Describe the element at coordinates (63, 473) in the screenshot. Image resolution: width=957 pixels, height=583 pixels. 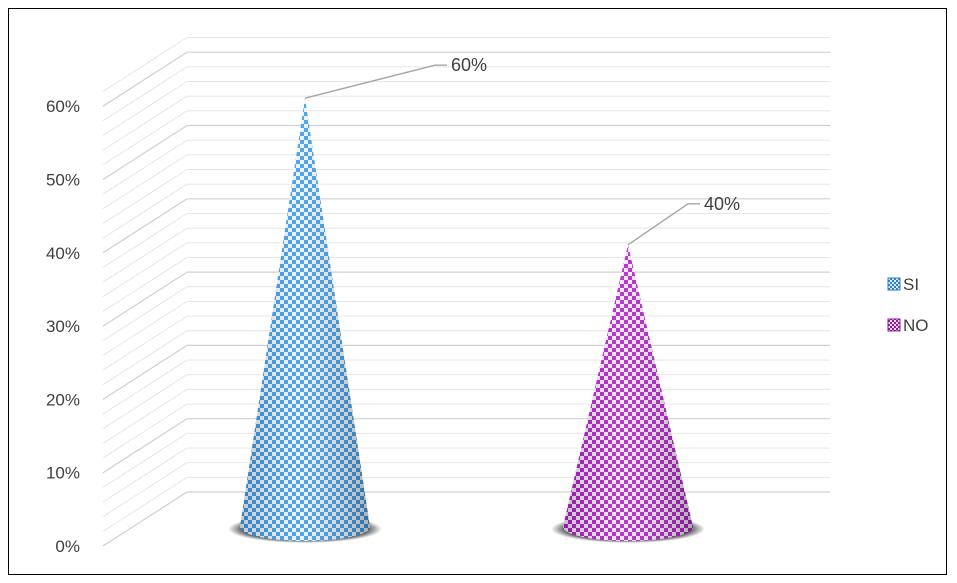
I see `y-tick-label: 10%` at that location.